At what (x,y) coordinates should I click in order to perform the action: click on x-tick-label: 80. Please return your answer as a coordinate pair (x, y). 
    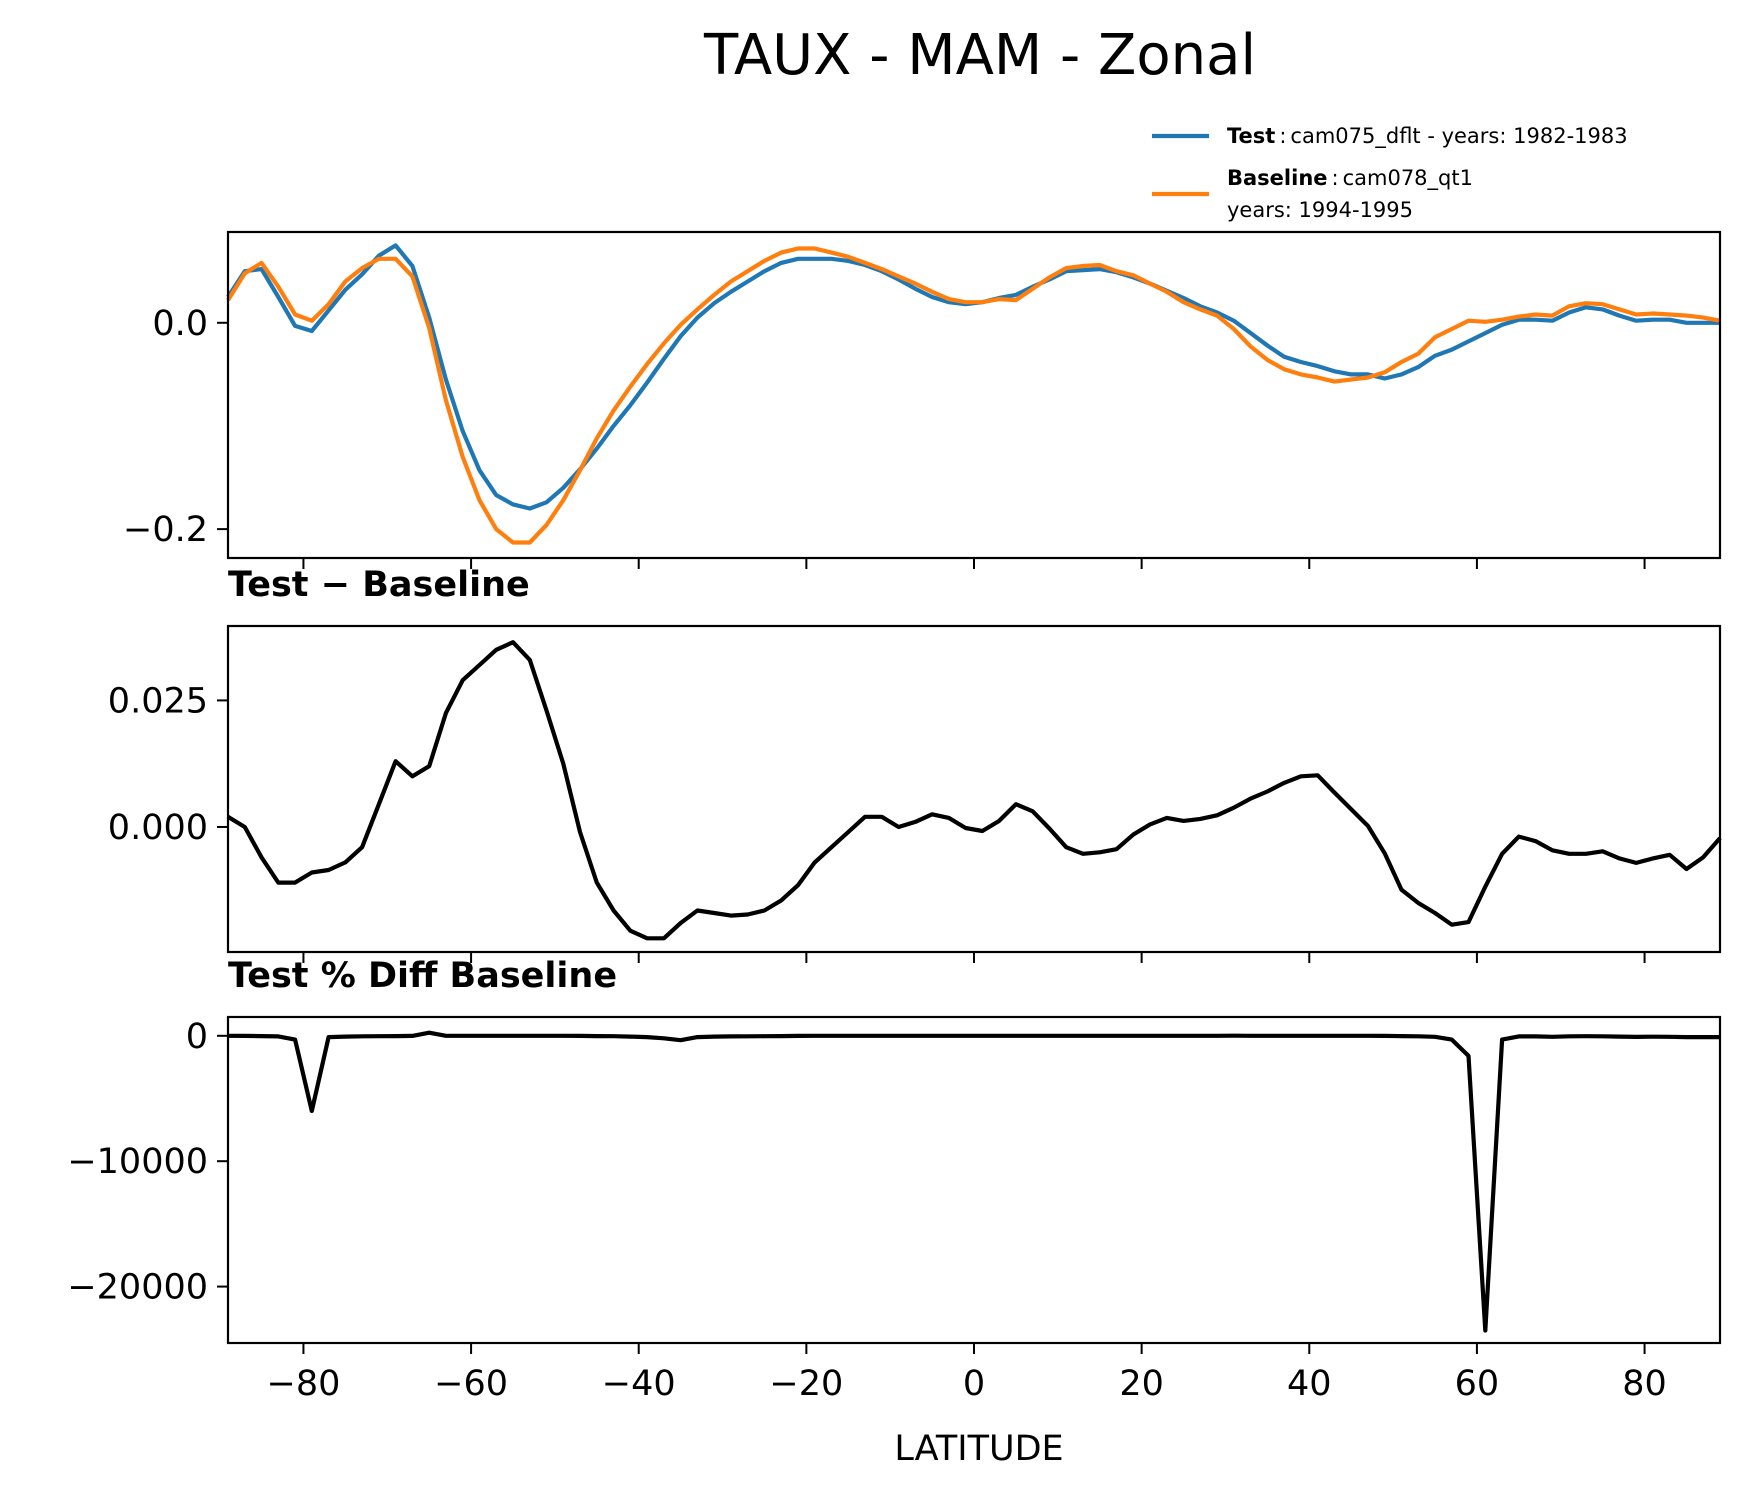
    Looking at the image, I should click on (1644, 1384).